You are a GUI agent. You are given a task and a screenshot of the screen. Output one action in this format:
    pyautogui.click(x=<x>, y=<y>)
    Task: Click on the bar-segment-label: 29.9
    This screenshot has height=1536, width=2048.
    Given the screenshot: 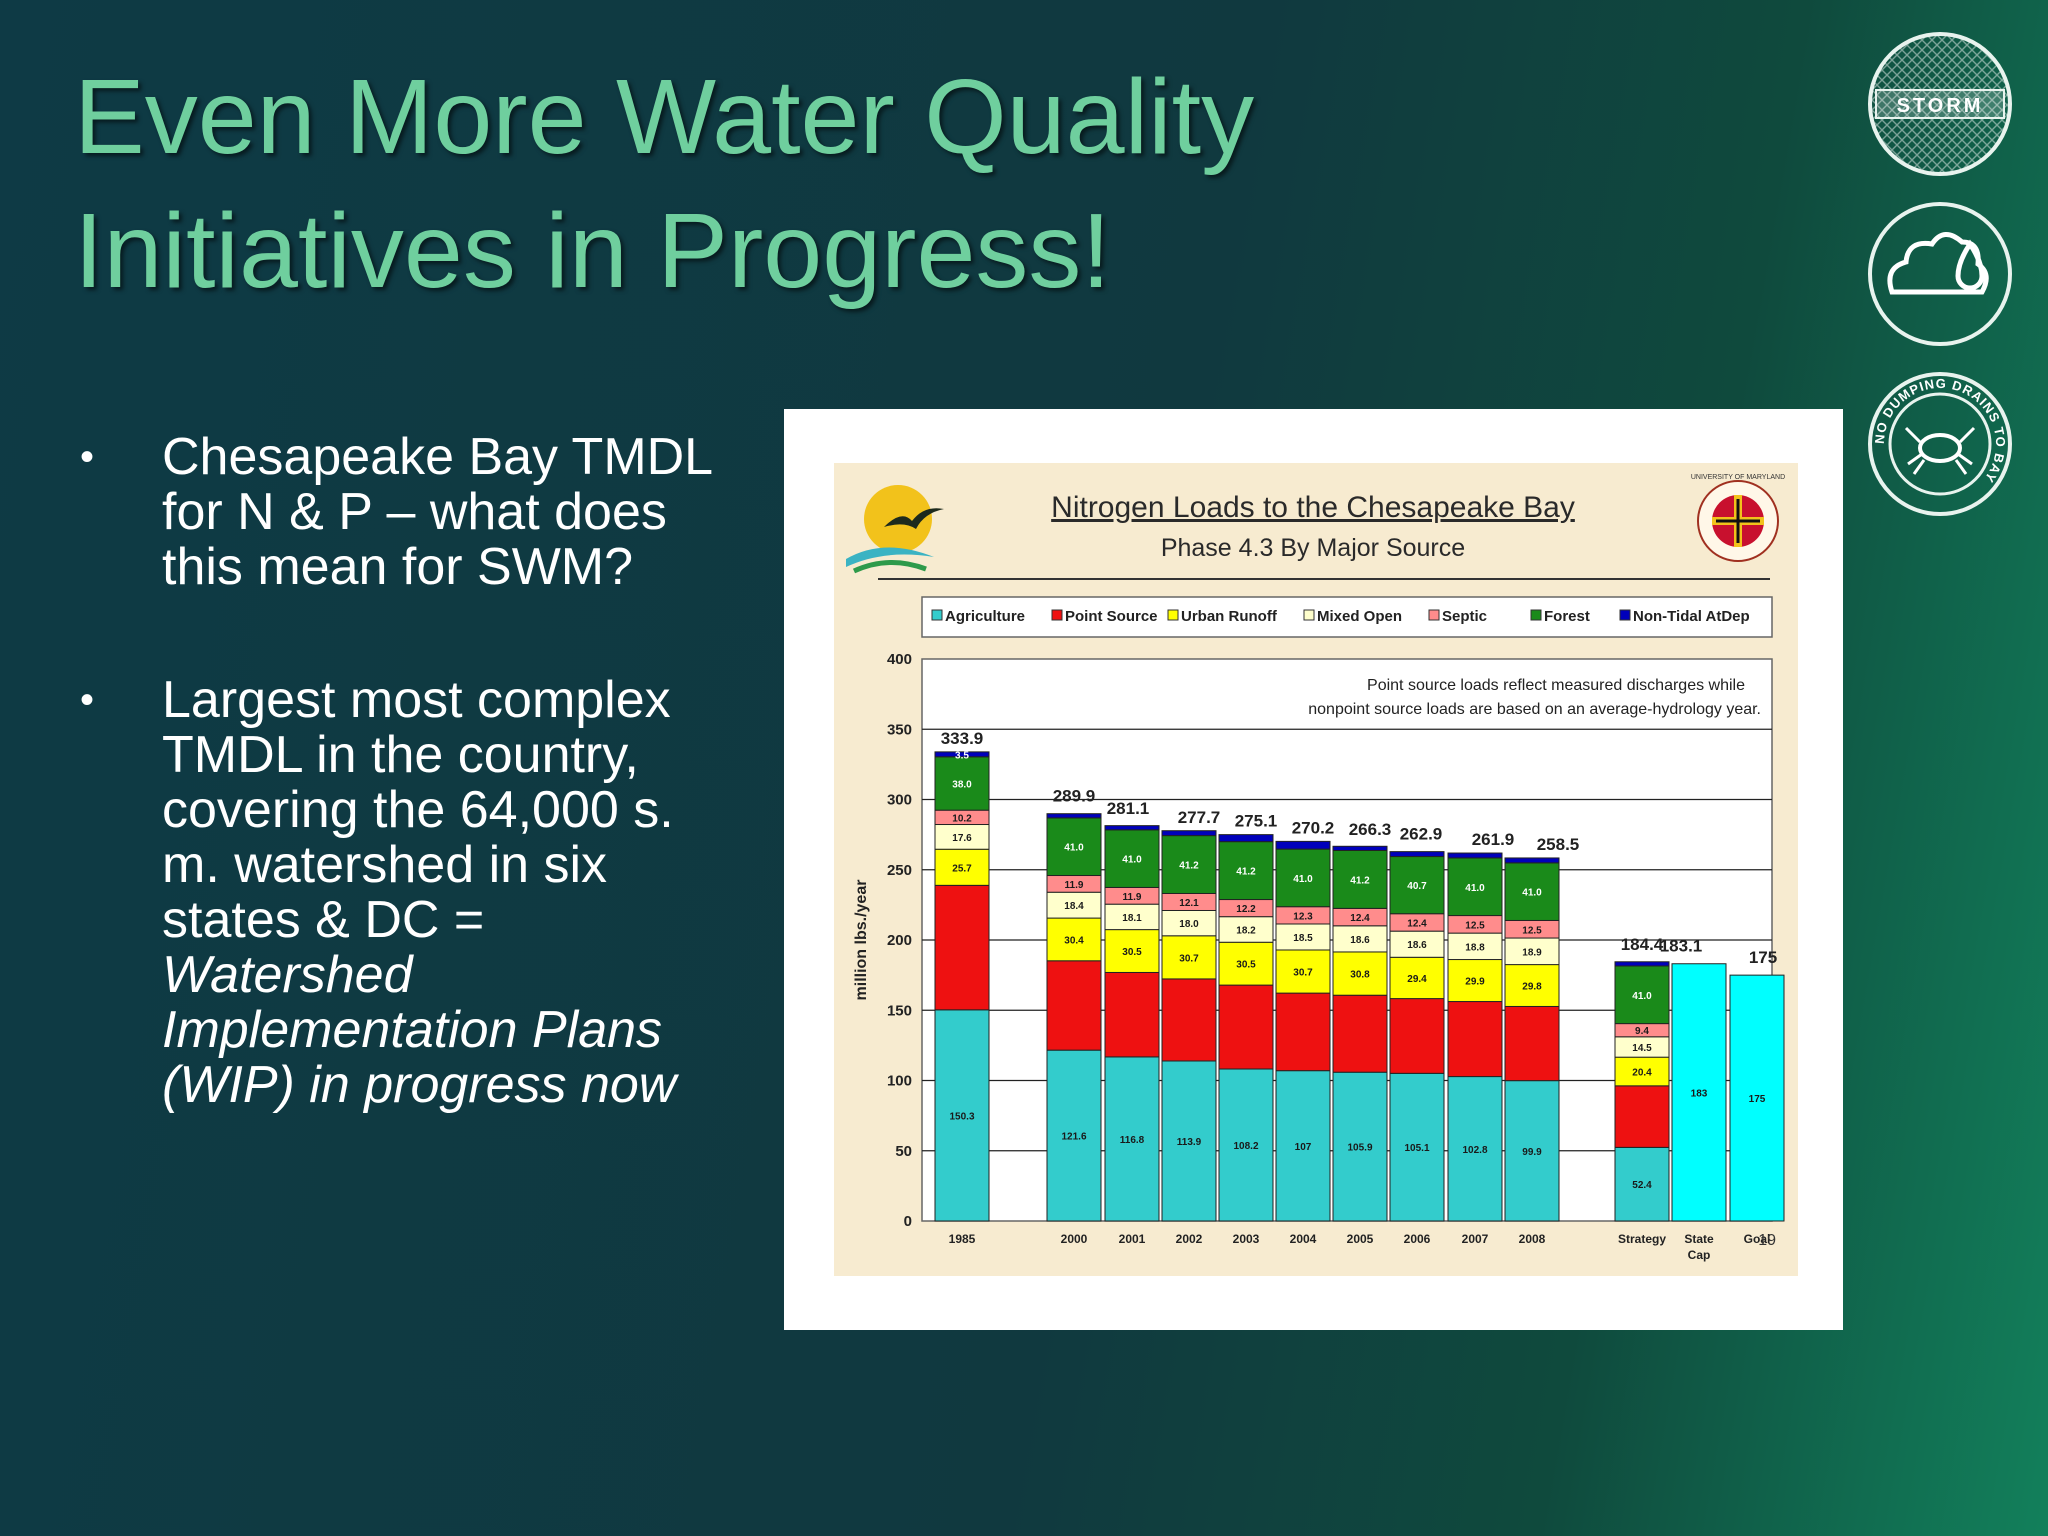 What is the action you would take?
    pyautogui.click(x=1475, y=982)
    